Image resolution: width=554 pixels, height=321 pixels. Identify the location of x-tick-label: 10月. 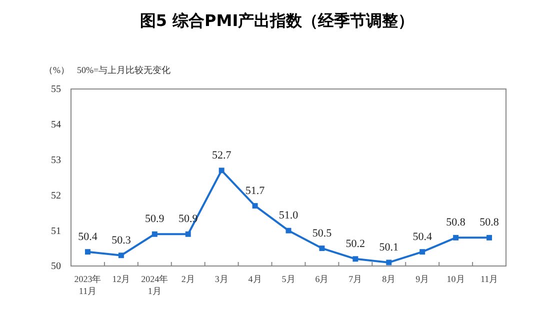
(455, 279).